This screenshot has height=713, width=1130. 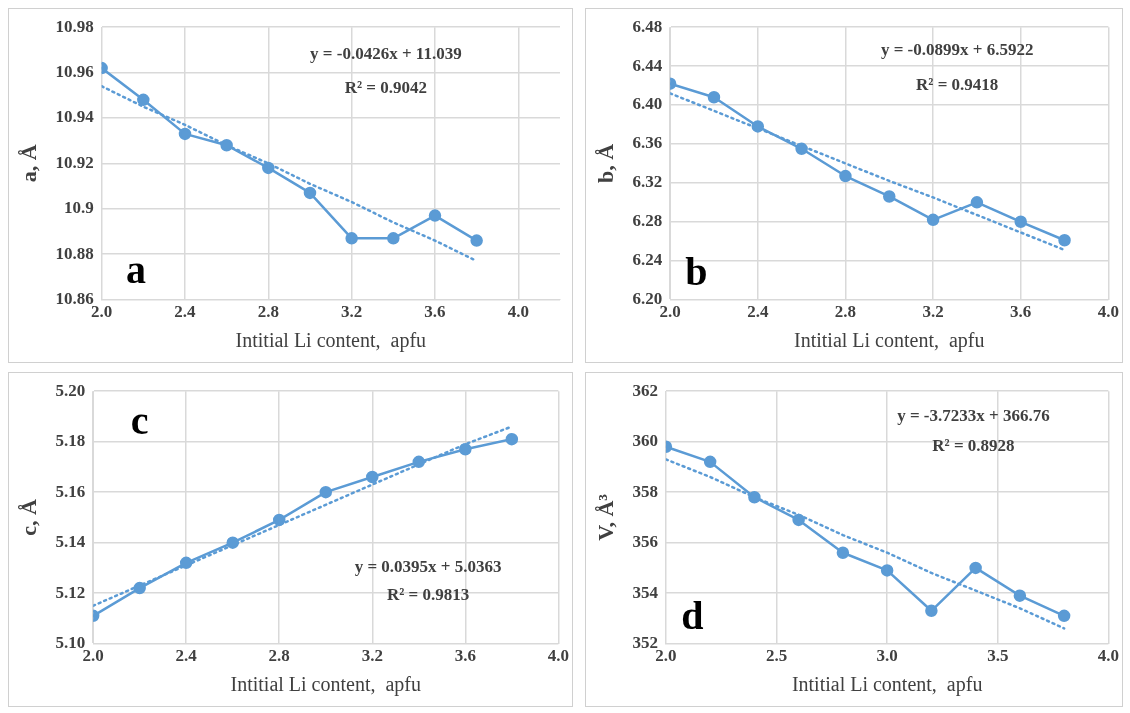 What do you see at coordinates (998, 656) in the screenshot?
I see `x-tick-label: 3.5` at bounding box center [998, 656].